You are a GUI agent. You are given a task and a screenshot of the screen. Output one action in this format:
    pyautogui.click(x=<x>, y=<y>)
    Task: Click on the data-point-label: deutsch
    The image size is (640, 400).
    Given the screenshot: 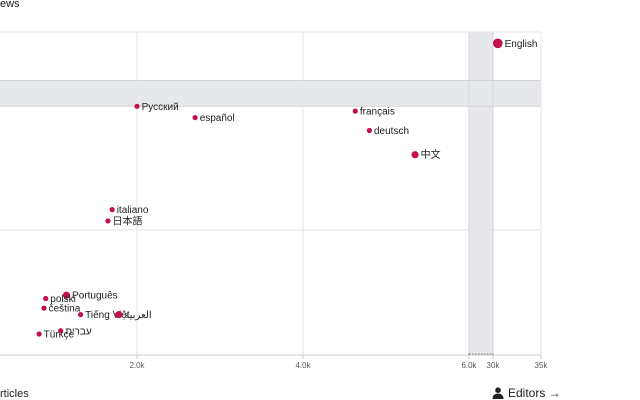 What is the action you would take?
    pyautogui.click(x=391, y=131)
    